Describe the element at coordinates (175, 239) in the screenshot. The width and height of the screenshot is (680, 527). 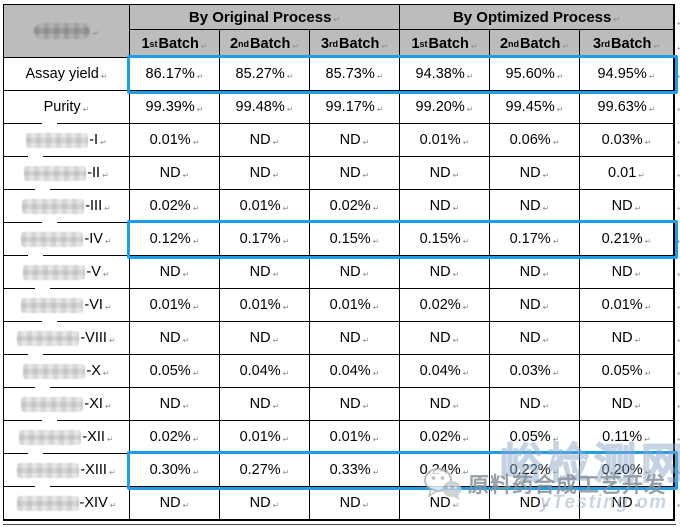
I see `value-cell: 0.12% ↵` at that location.